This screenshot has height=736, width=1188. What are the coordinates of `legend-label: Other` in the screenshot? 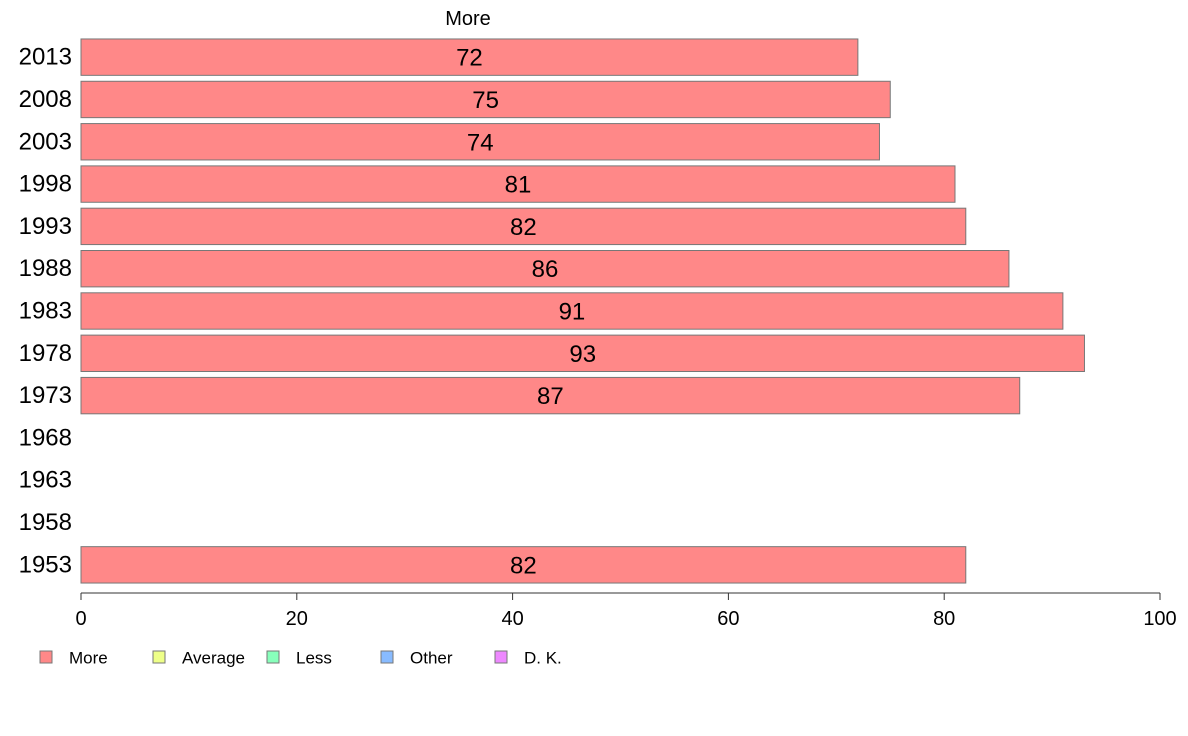 It's located at (431, 658).